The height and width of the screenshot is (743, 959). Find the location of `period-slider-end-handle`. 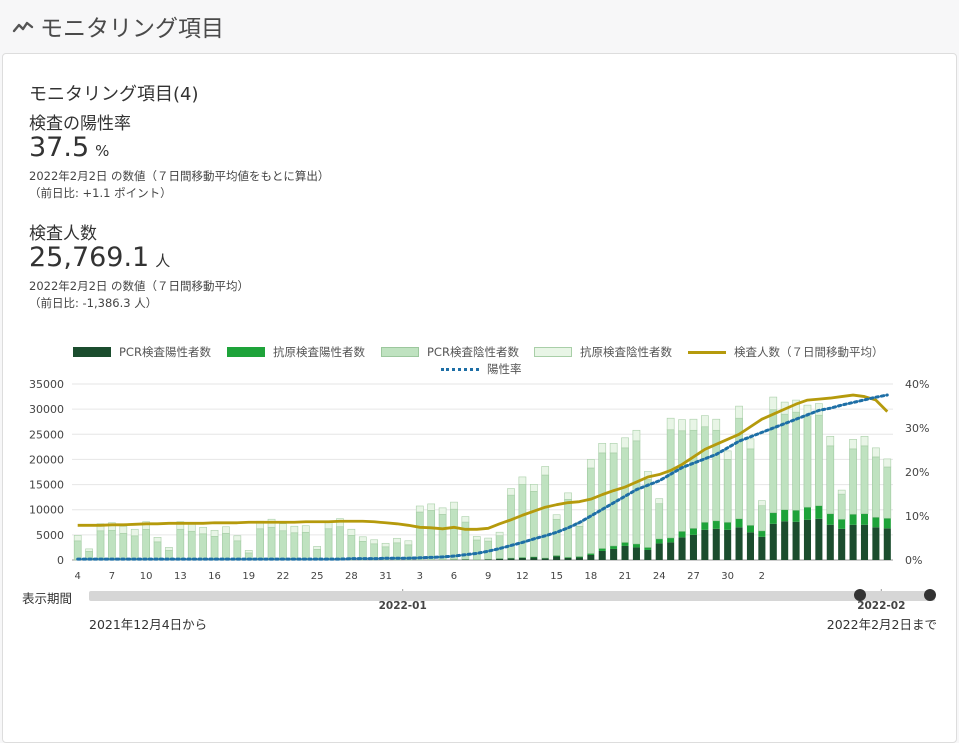

period-slider-end-handle is located at coordinates (930, 595).